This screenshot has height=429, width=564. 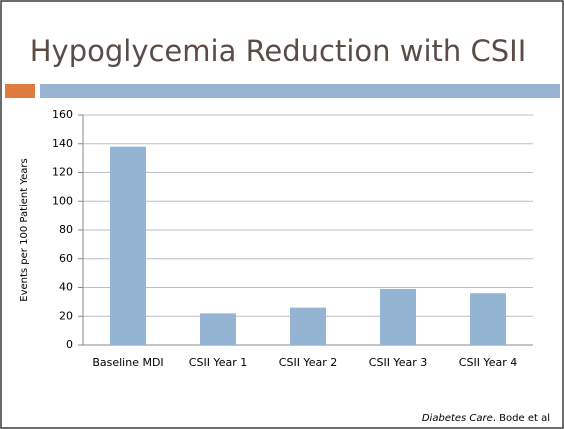 I want to click on x-tick-label: CSII Year 1, so click(x=218, y=362).